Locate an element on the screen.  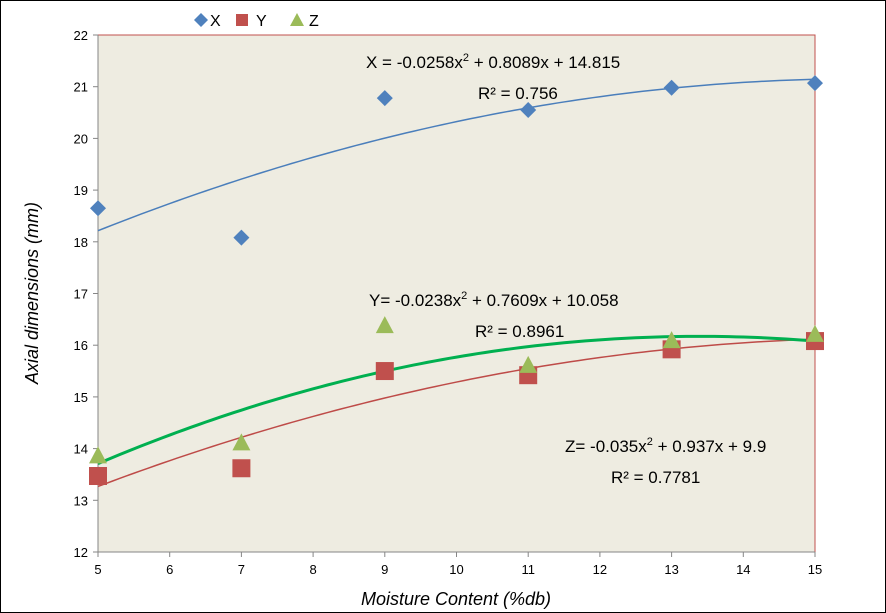
y-tick-label-6: 18 is located at coordinates (81, 242).